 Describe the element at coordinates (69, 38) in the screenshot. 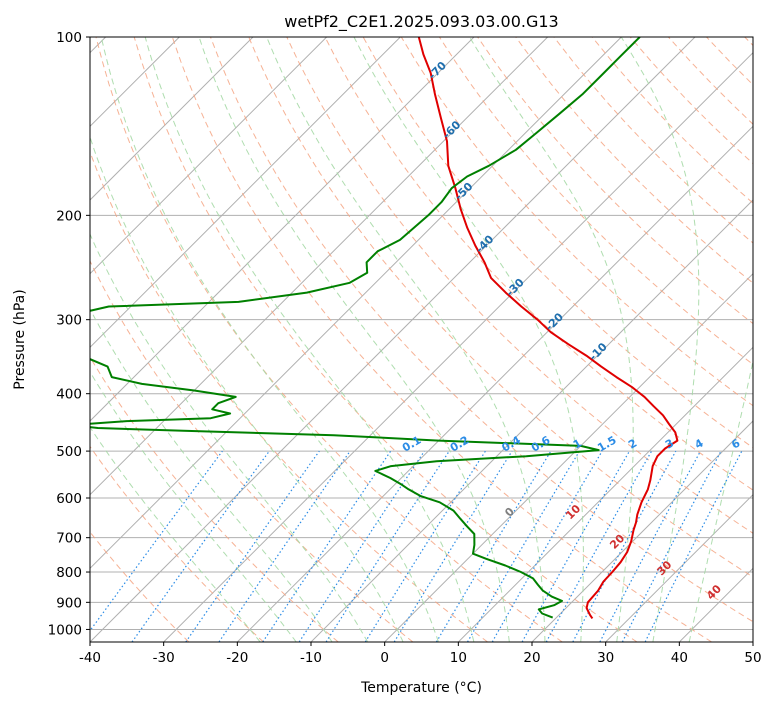

I see `y-tick-label: 100` at that location.